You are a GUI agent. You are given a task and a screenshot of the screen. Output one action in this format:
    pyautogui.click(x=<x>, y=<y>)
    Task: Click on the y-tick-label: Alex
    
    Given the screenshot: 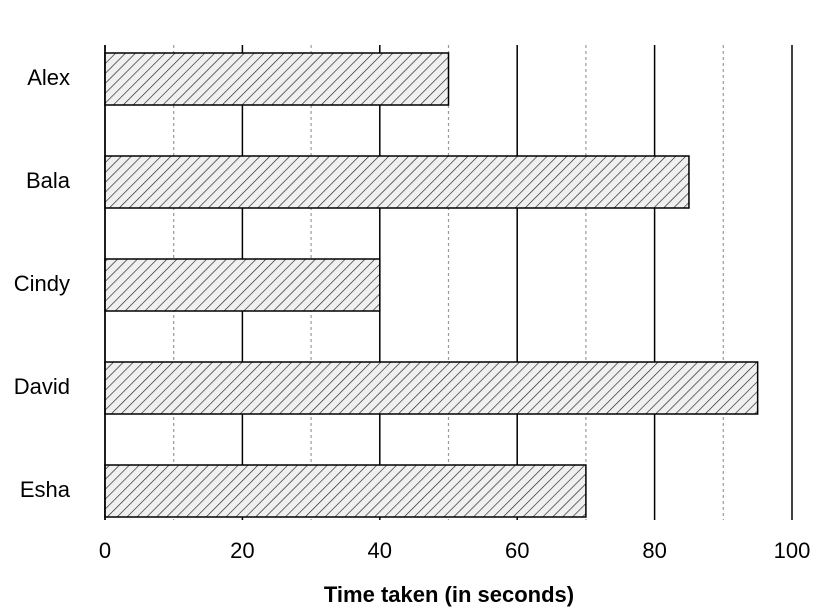 What is the action you would take?
    pyautogui.click(x=48, y=77)
    